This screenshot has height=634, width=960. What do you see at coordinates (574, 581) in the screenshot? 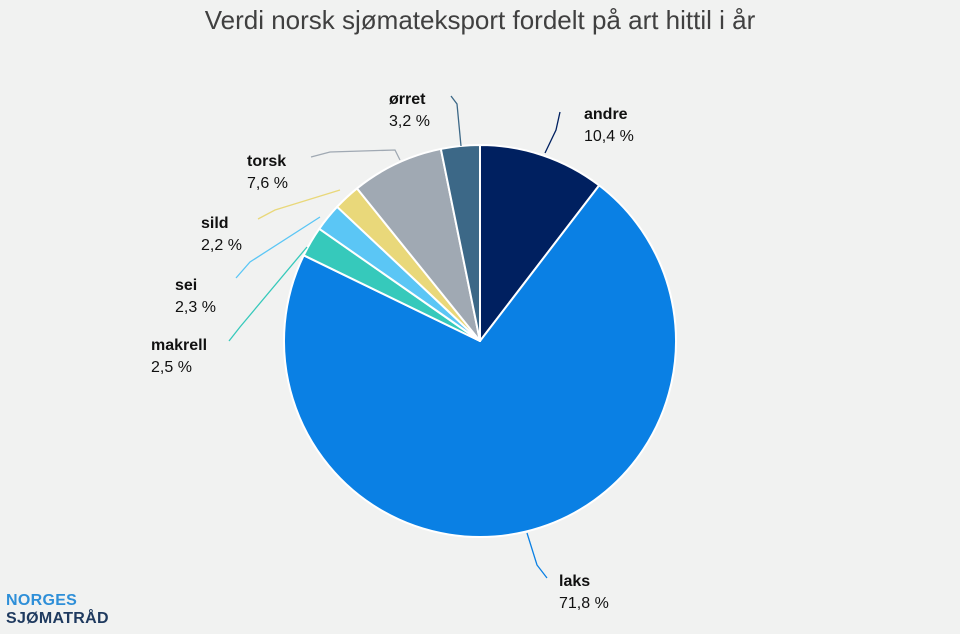
I see `slice-label-laks: laks` at bounding box center [574, 581].